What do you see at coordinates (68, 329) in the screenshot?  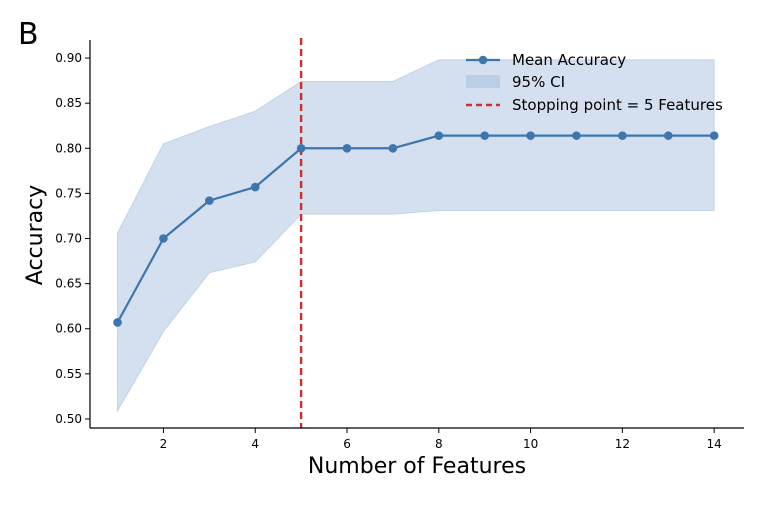 I see `y-tick-label: 0.60` at bounding box center [68, 329].